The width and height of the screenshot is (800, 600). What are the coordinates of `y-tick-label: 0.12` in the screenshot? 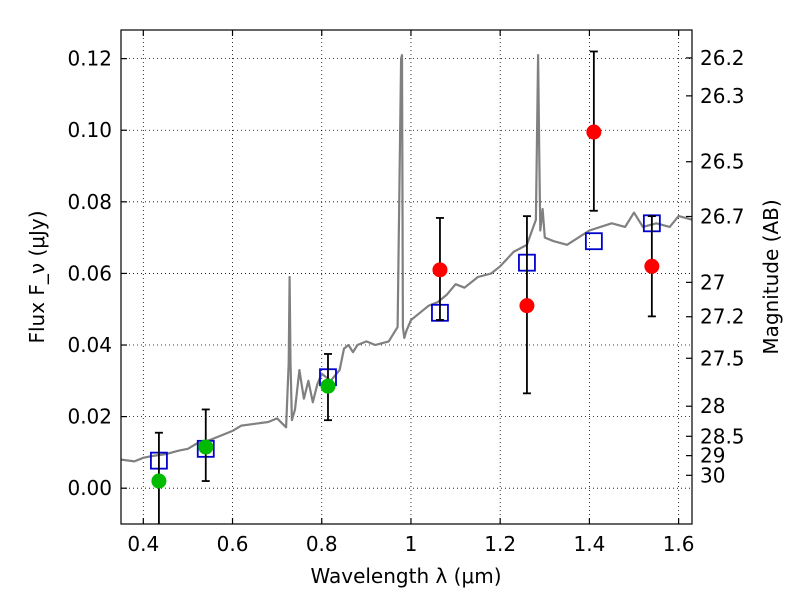 It's located at (89, 59).